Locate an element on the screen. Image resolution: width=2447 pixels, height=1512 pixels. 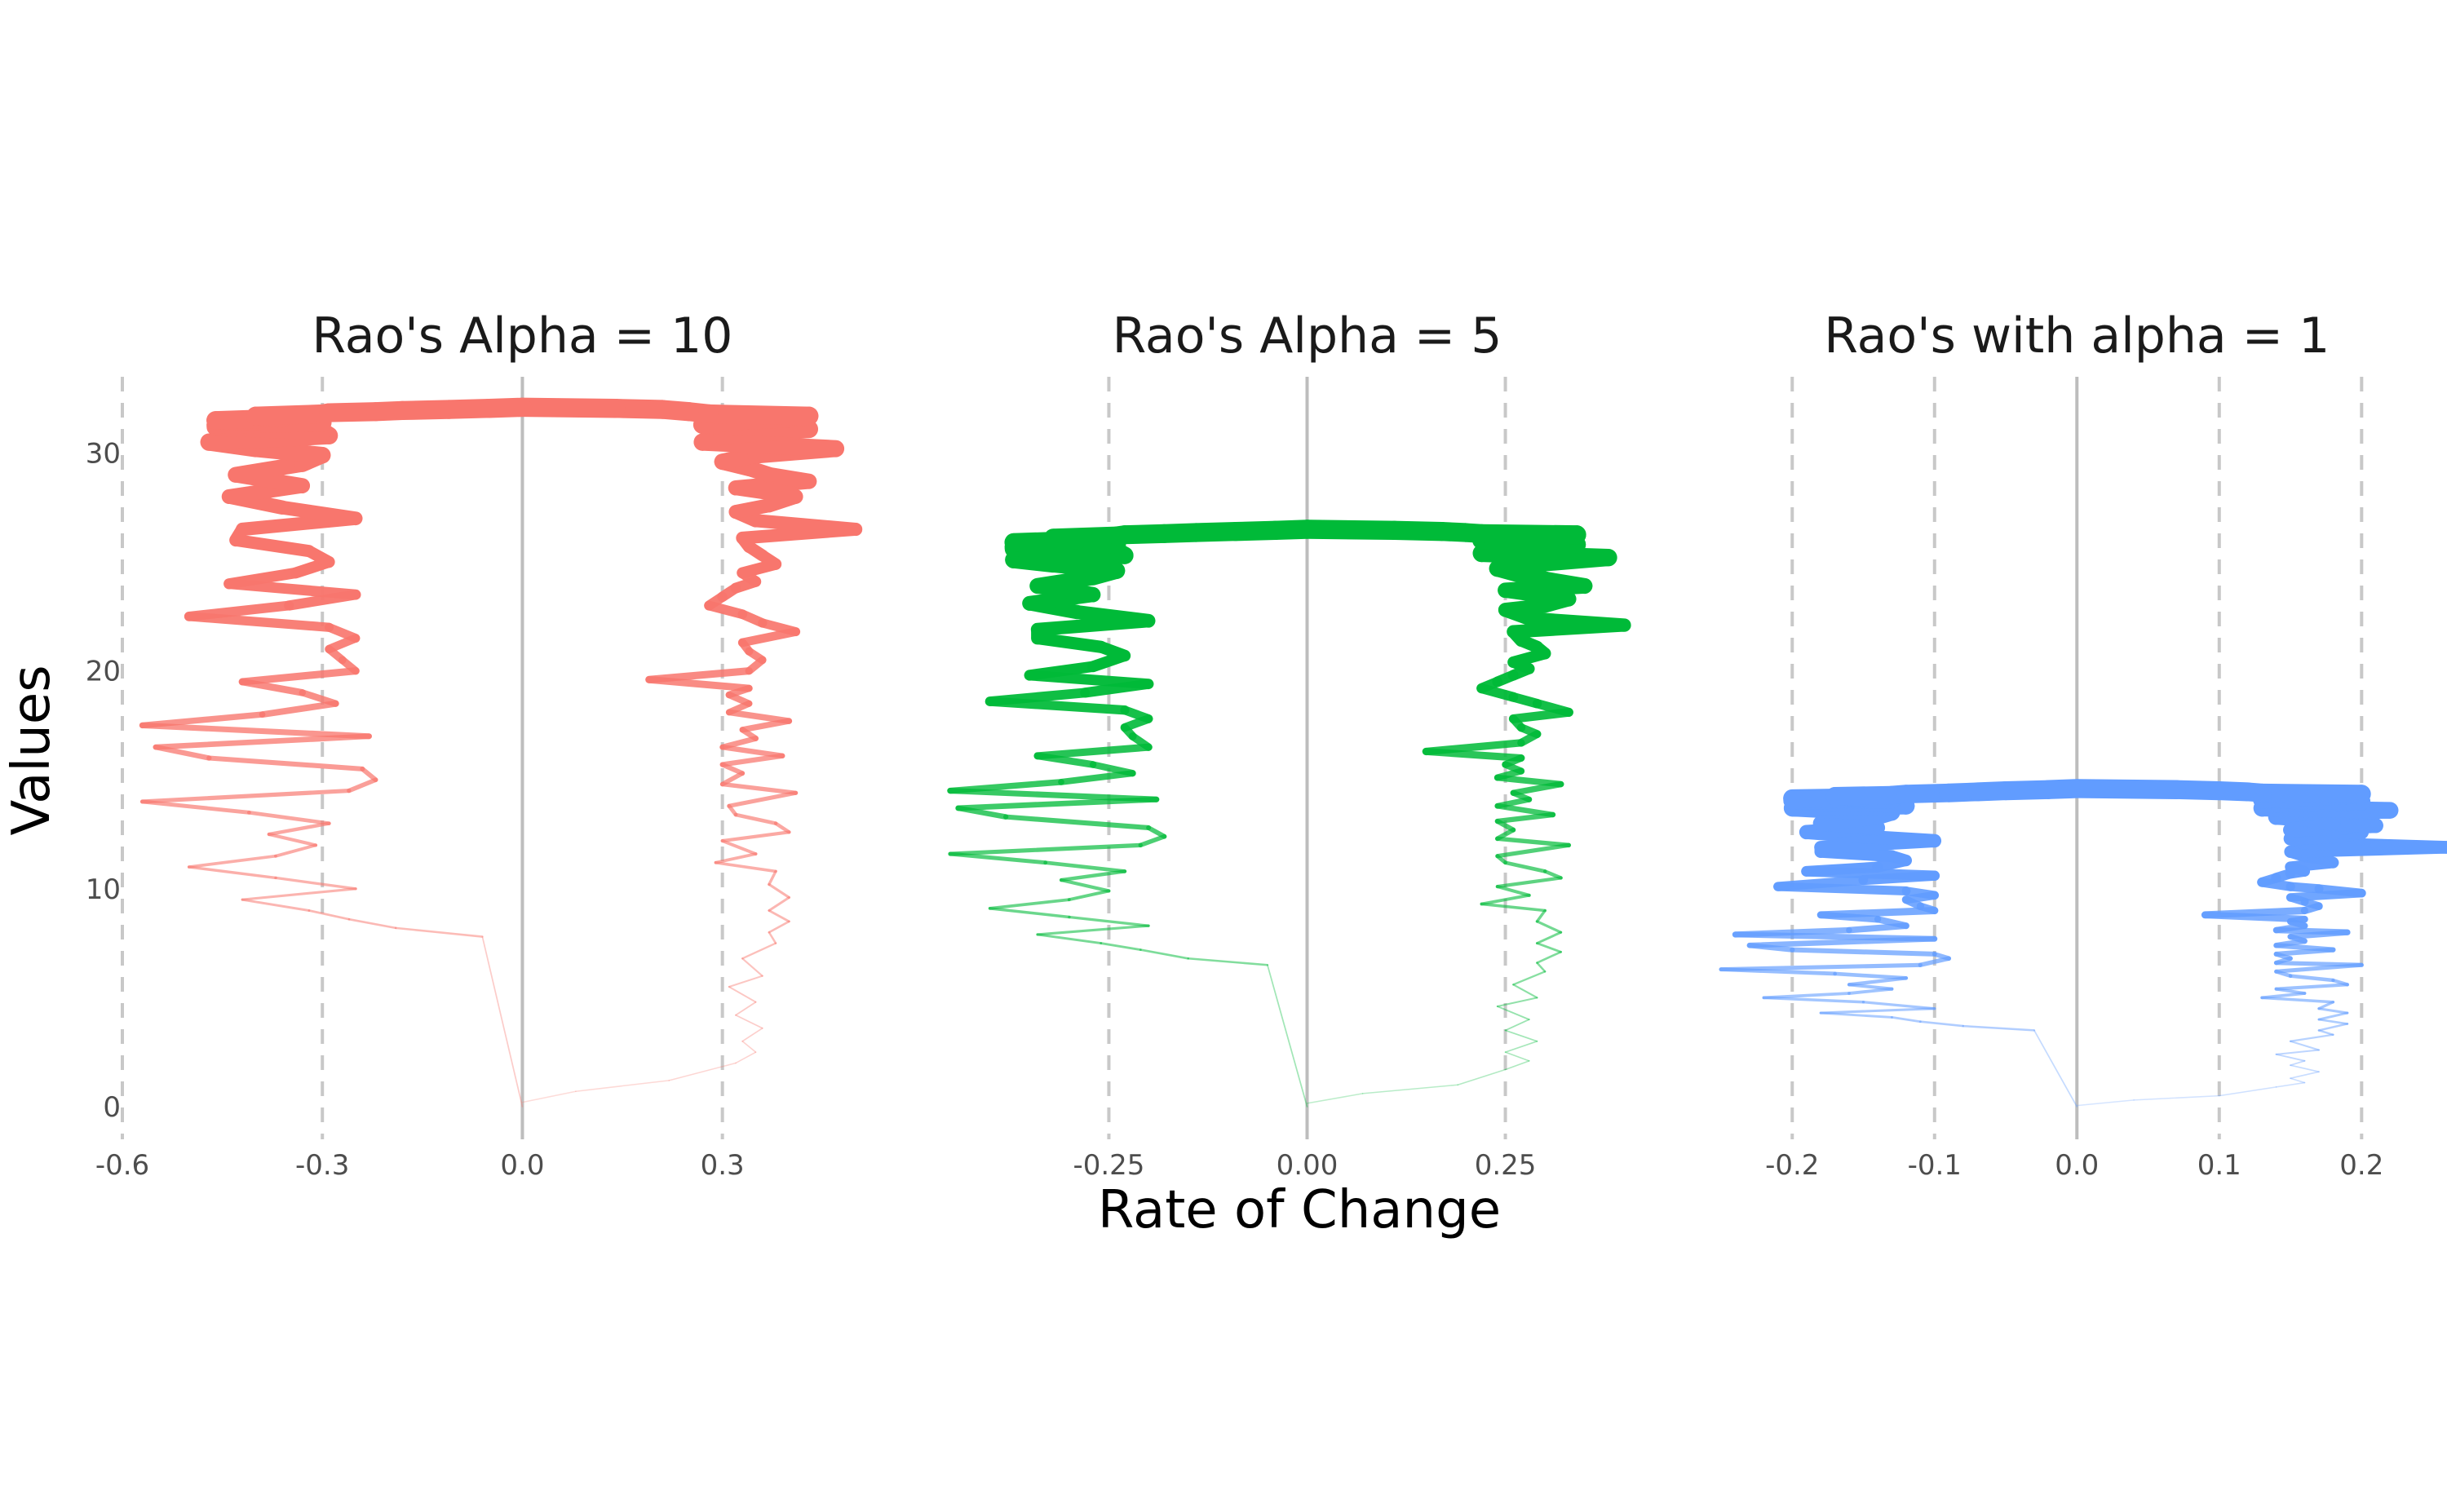
x-tick-label: -0.3 is located at coordinates (322, 1165).